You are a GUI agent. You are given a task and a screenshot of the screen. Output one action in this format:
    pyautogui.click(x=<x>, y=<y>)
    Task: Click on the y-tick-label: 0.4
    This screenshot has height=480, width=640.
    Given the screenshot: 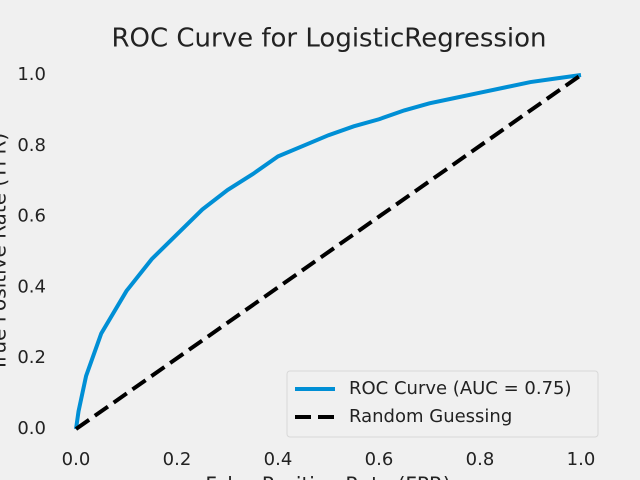 What is the action you would take?
    pyautogui.click(x=31, y=286)
    